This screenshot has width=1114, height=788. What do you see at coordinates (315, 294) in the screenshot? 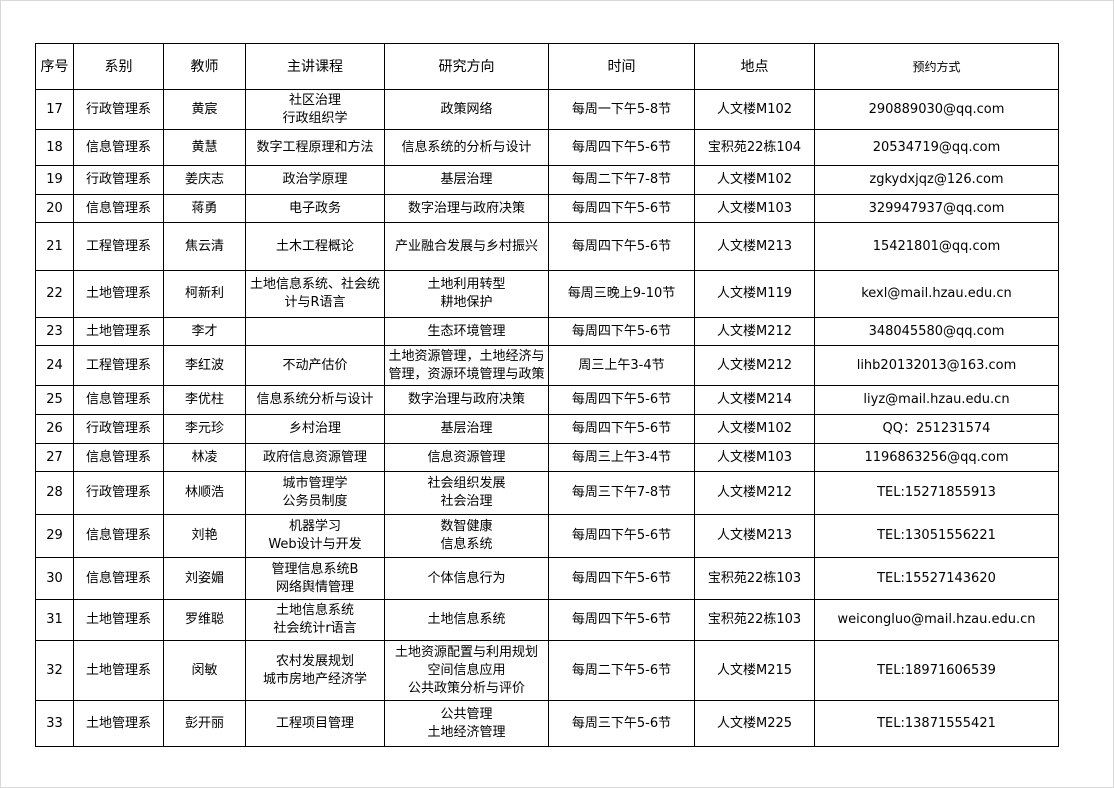
I see `course-cell: 土地信息系统、社会统 计与R语言` at bounding box center [315, 294].